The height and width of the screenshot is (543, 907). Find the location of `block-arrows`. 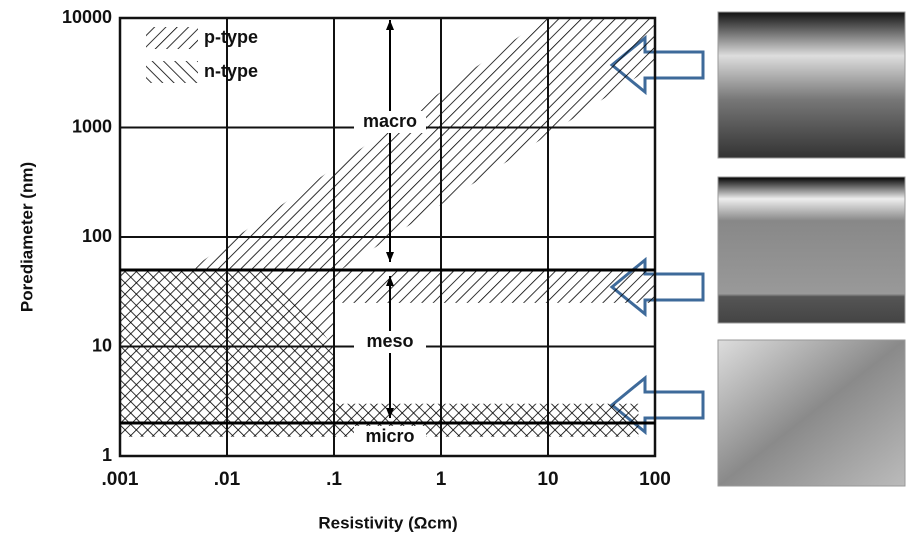

block-arrows is located at coordinates (657, 235).